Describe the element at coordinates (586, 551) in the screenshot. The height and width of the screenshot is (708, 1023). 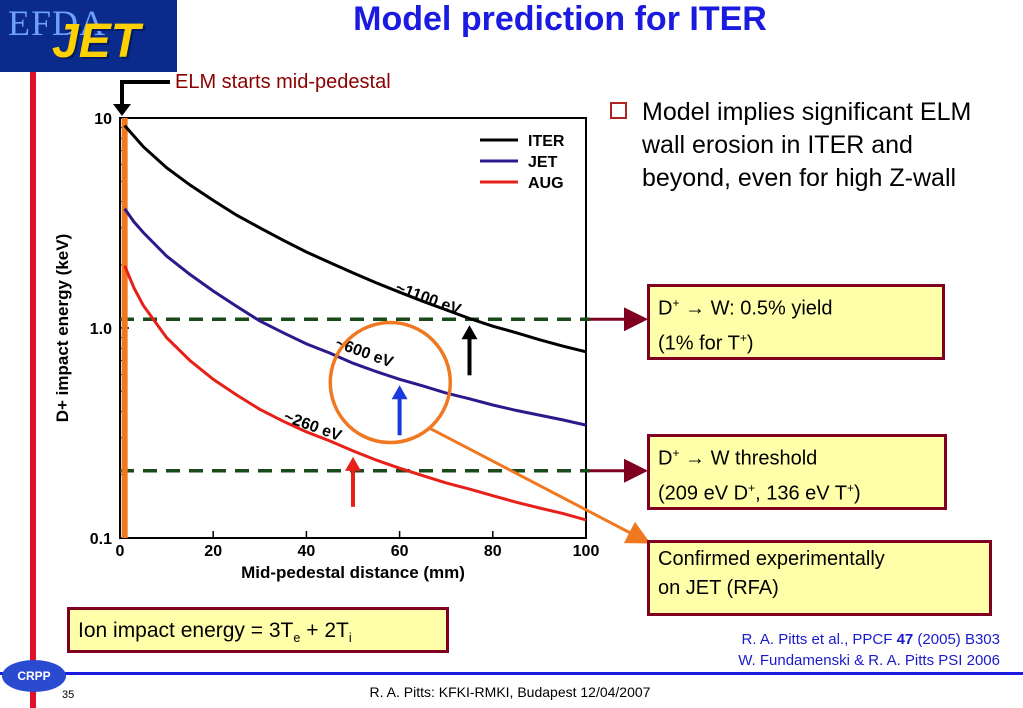
I see `x-tick-label: 100` at that location.